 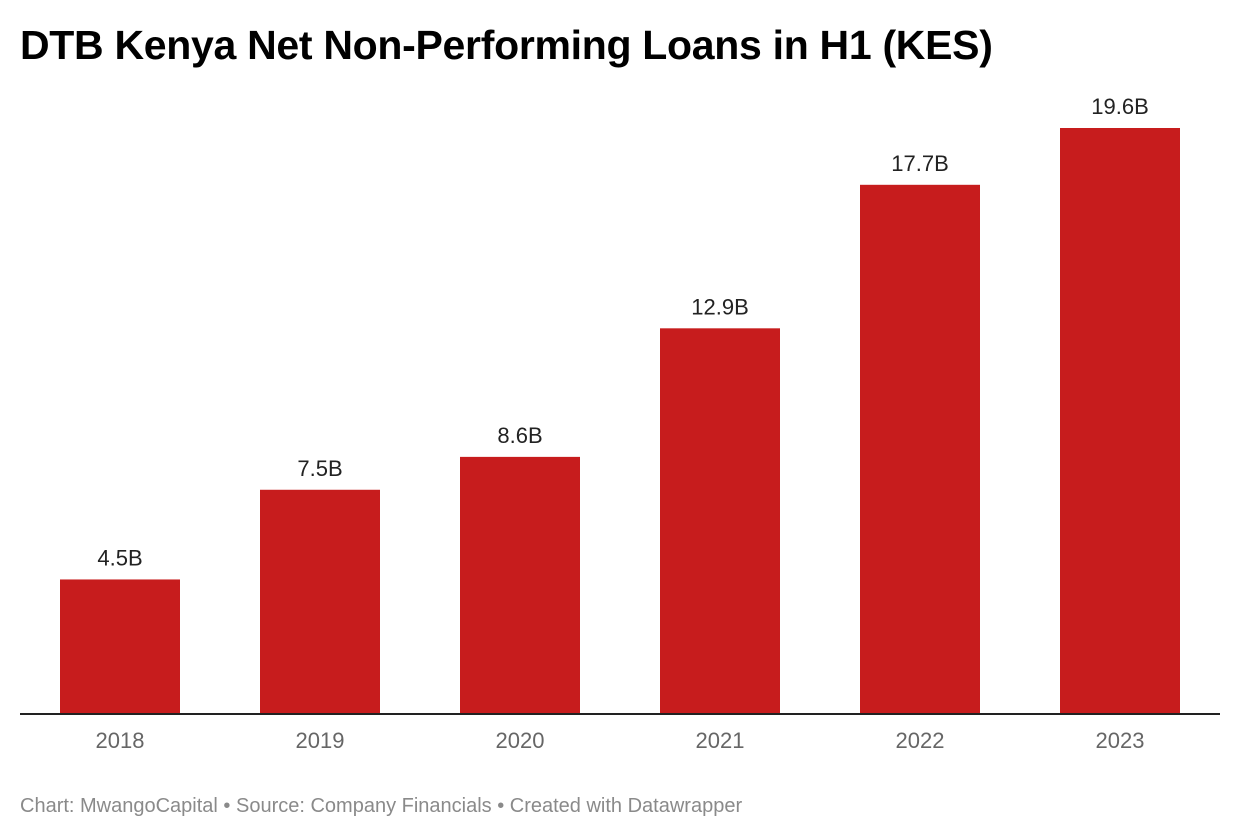 What do you see at coordinates (1120, 740) in the screenshot?
I see `x-tick-label-2023: 2023` at bounding box center [1120, 740].